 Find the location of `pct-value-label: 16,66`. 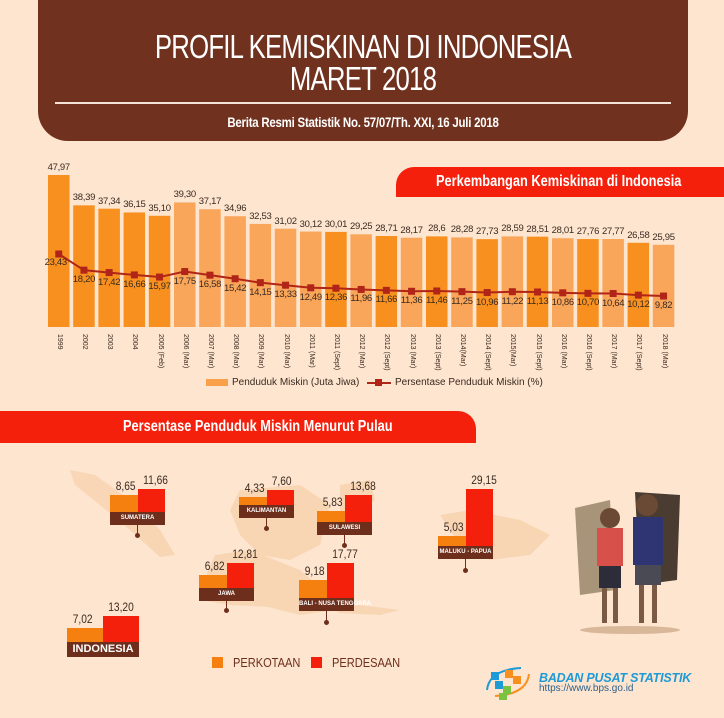

pct-value-label: 16,66 is located at coordinates (134, 284).